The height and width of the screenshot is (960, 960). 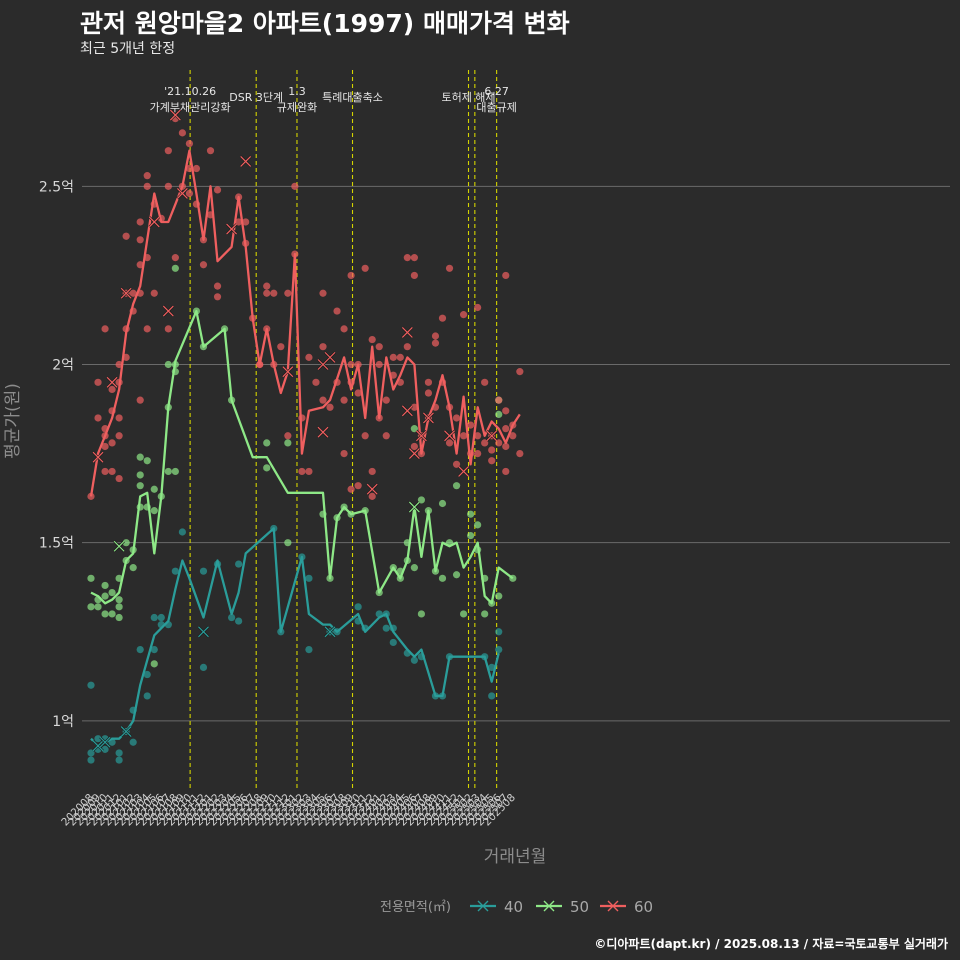 What do you see at coordinates (496, 107) in the screenshot?
I see `event-label: 대출규제` at bounding box center [496, 107].